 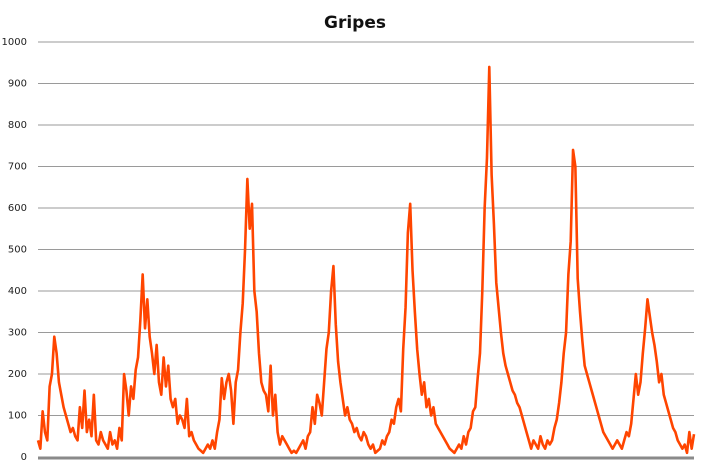 I want to click on y-tick-label: 300, so click(x=17, y=333).